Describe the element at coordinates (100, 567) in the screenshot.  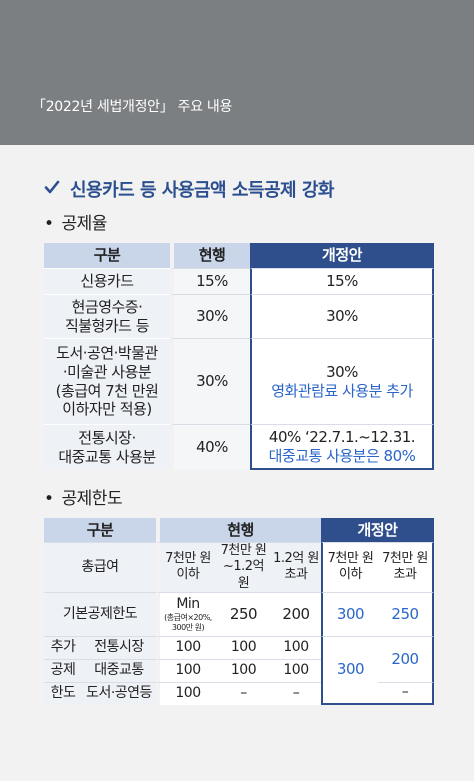
I see `salary-label: 총급여` at that location.